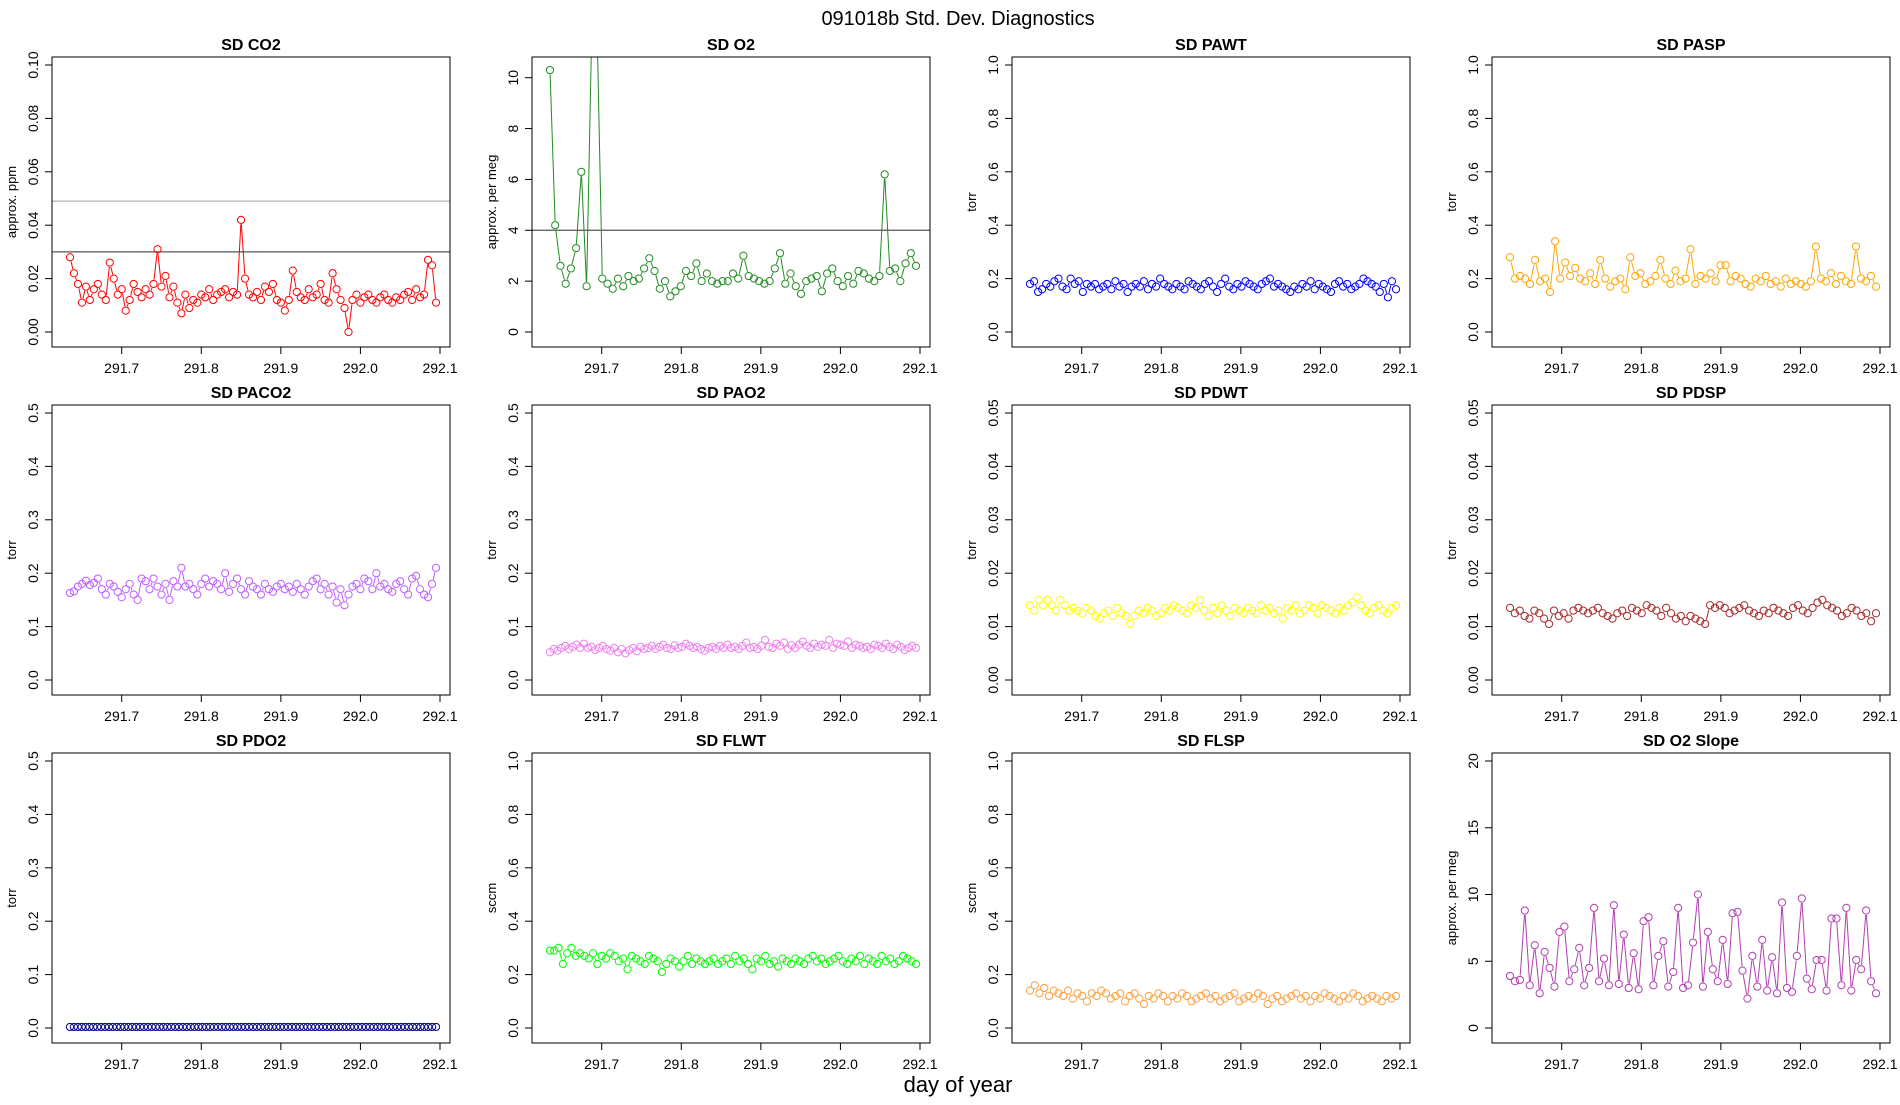 The image size is (1900, 1105). What do you see at coordinates (33, 680) in the screenshot?
I see `chart-ytick-label: 0.0` at bounding box center [33, 680].